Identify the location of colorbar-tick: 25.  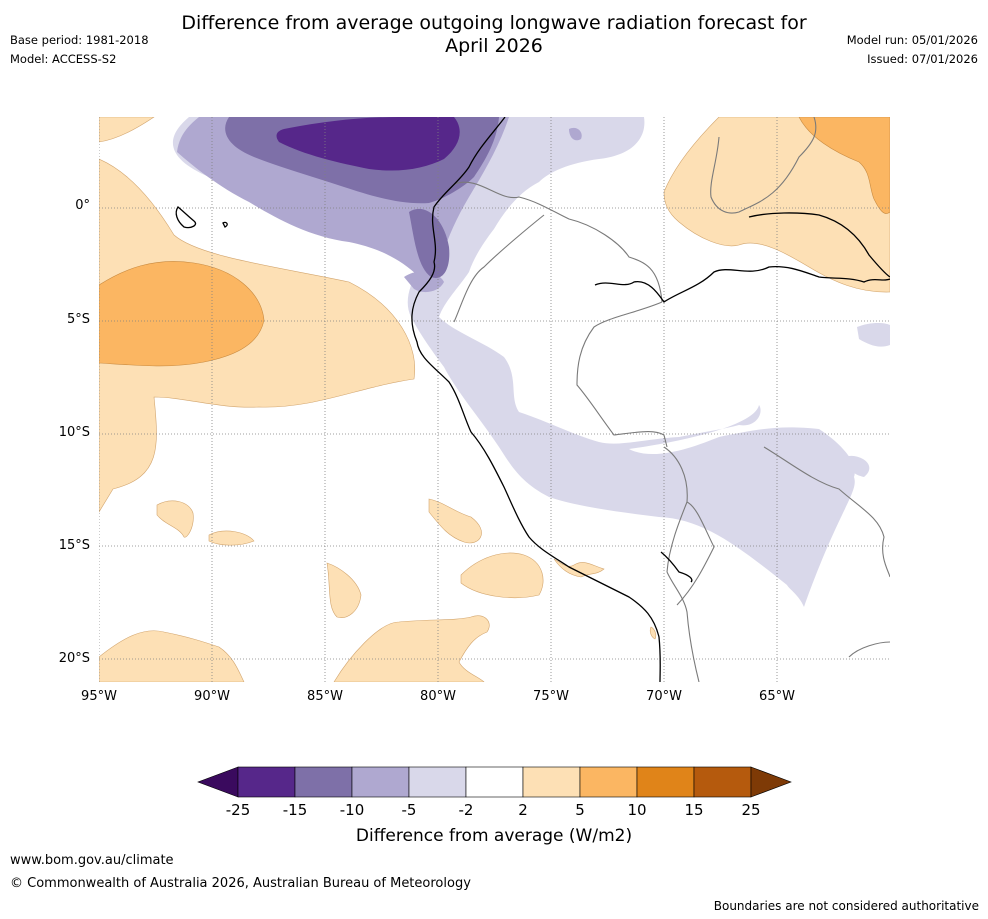
(751, 810).